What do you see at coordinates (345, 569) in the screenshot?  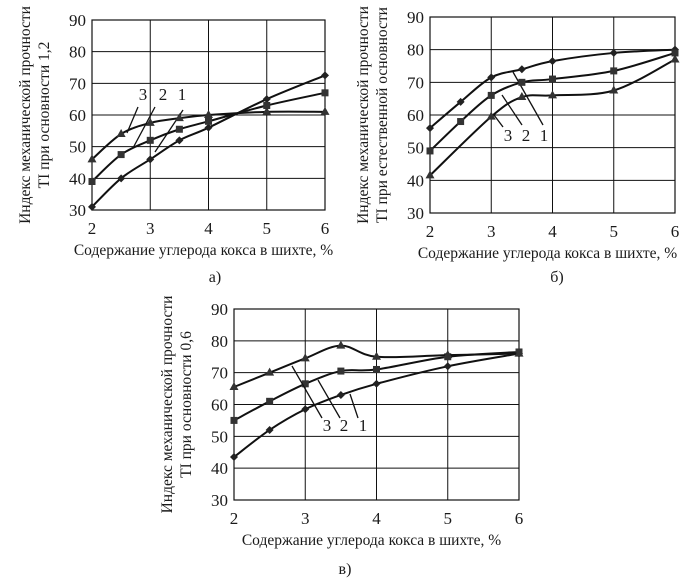 I see `subplot-caption: в)` at bounding box center [345, 569].